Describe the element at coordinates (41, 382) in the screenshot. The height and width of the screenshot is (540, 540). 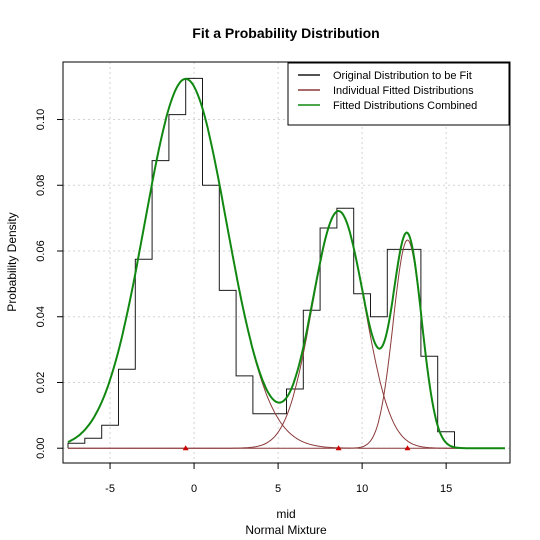
I see `y-tick-label: 0.02` at that location.